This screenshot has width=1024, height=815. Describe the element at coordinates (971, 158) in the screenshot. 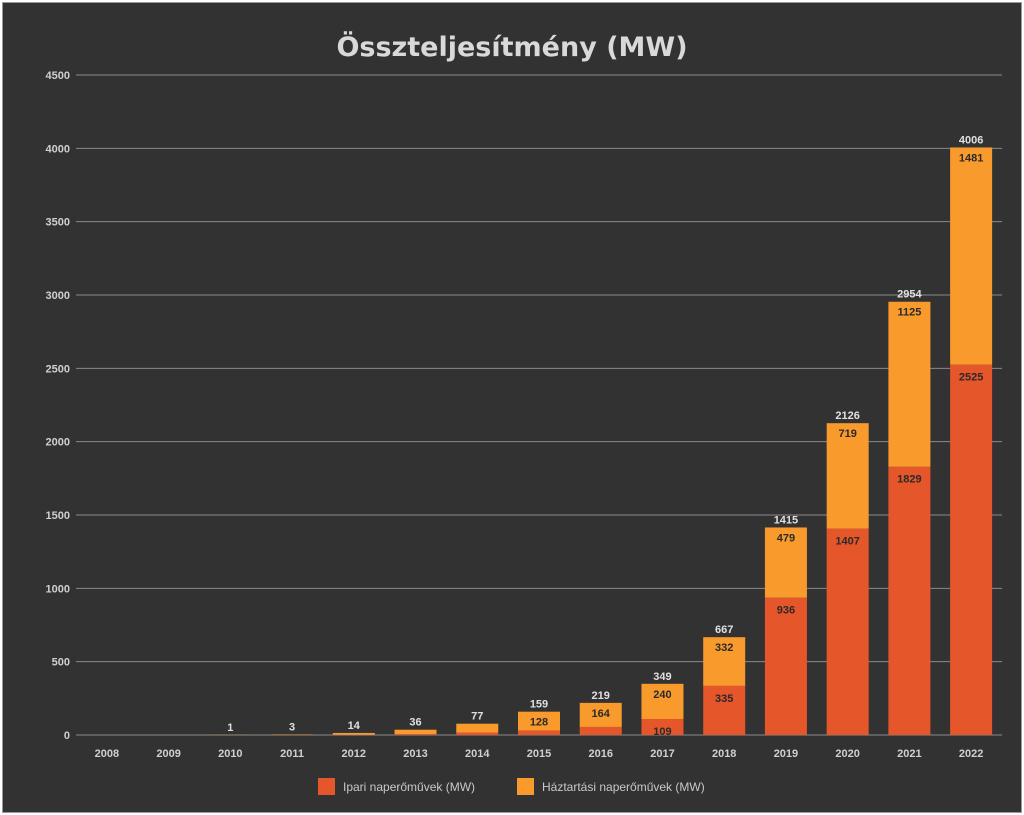

I see `bar-label-haztartasi-2022: 1481` at that location.